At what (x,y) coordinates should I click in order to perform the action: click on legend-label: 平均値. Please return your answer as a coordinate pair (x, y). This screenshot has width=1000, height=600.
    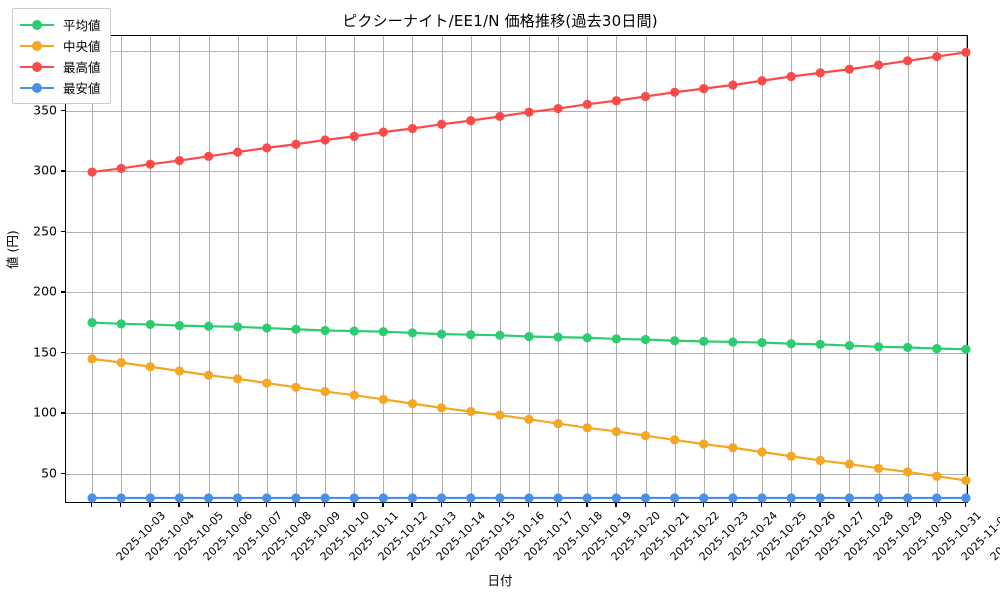
    Looking at the image, I should click on (82, 25).